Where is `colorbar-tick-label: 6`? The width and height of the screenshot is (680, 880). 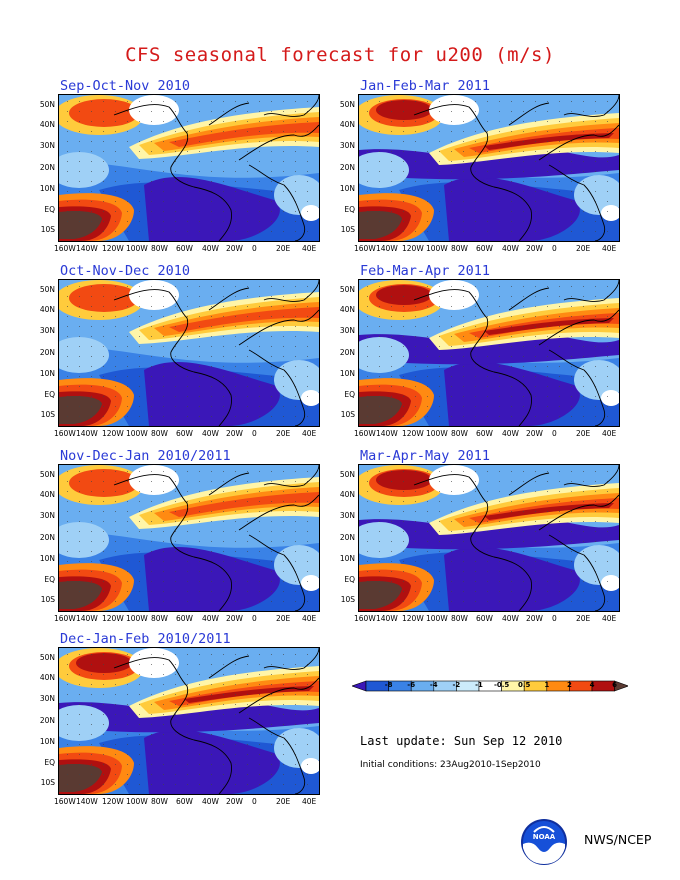 colorbar-tick-label: 6 is located at coordinates (615, 685).